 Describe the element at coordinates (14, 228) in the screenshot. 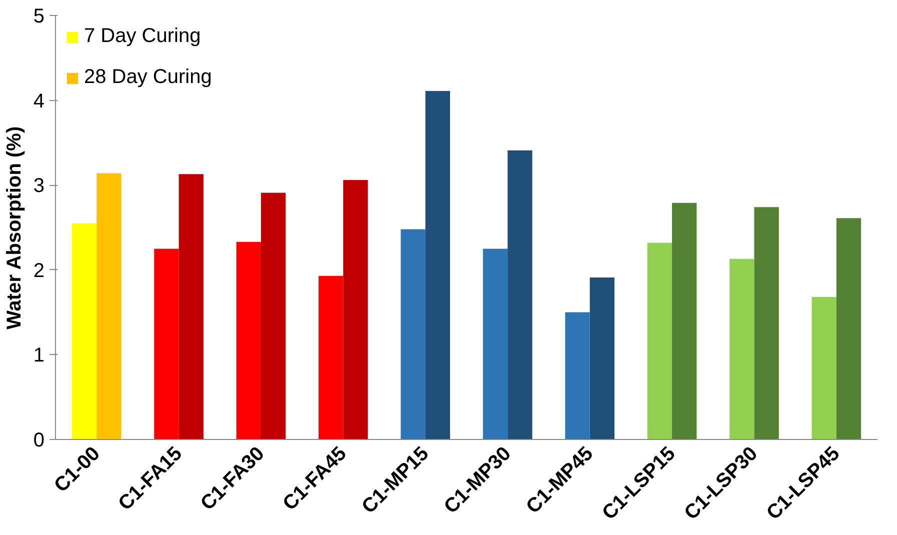

I see `y-axis-title: Water Absorption (%)` at that location.